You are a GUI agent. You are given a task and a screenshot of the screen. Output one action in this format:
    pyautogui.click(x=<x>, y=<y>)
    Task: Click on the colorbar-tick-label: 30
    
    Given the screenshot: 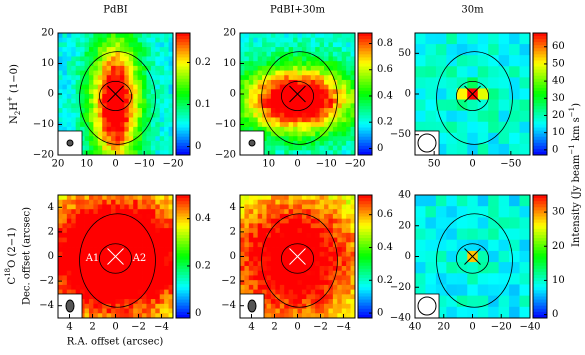 What is the action you would take?
    pyautogui.click(x=558, y=98)
    